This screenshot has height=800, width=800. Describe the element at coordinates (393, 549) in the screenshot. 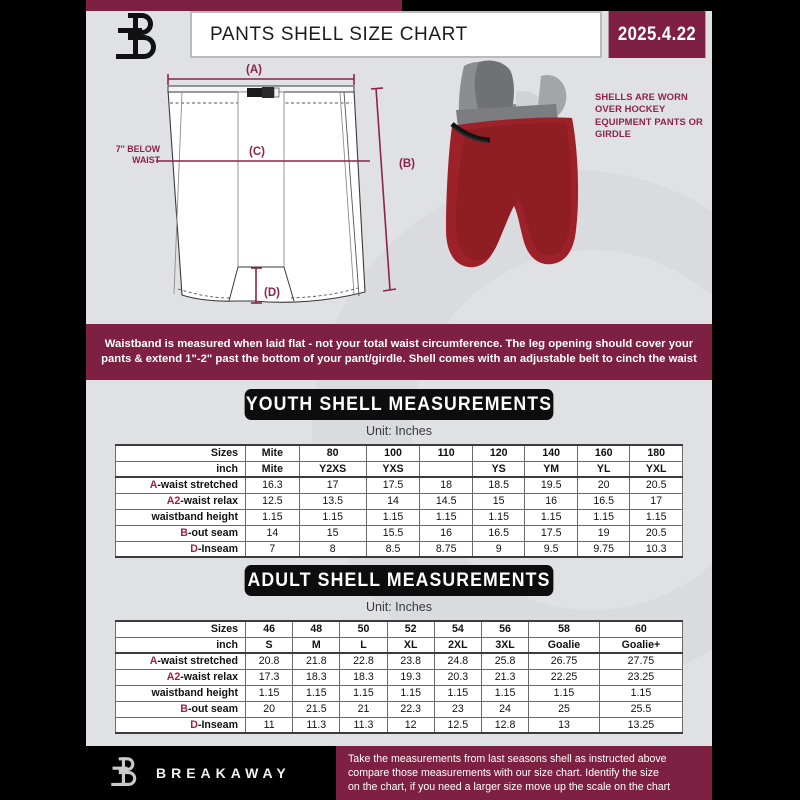

I see `table-cell: 8.5` at that location.